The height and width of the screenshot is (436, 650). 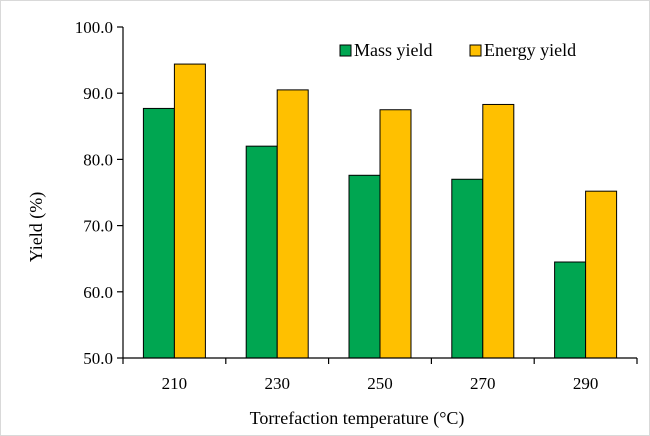 I want to click on y-axis-title: Yield (%), so click(x=36, y=227).